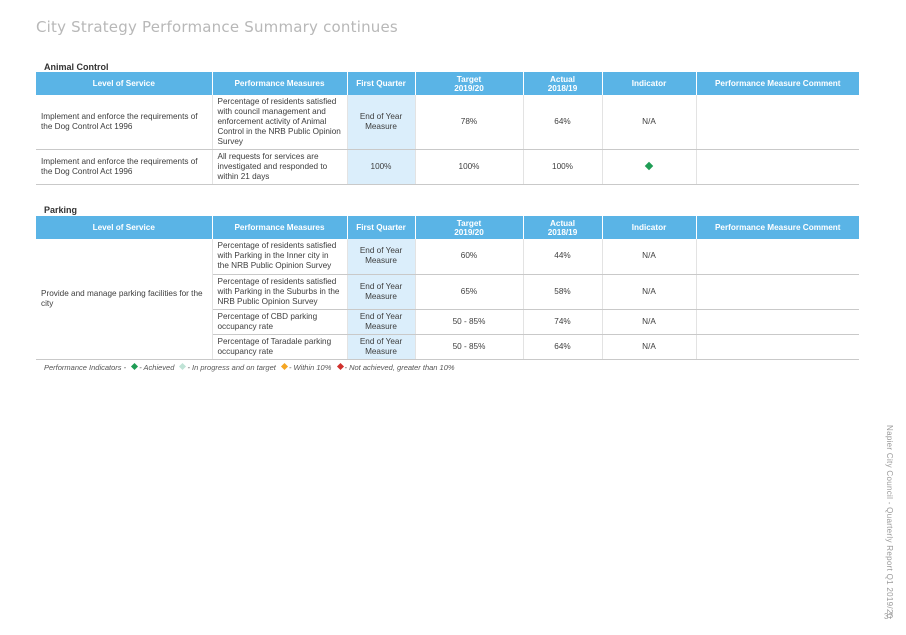 This screenshot has width=906, height=635. What do you see at coordinates (280, 322) in the screenshot?
I see `measure-cell: Percentage of CBD parking occupancy rate` at bounding box center [280, 322].